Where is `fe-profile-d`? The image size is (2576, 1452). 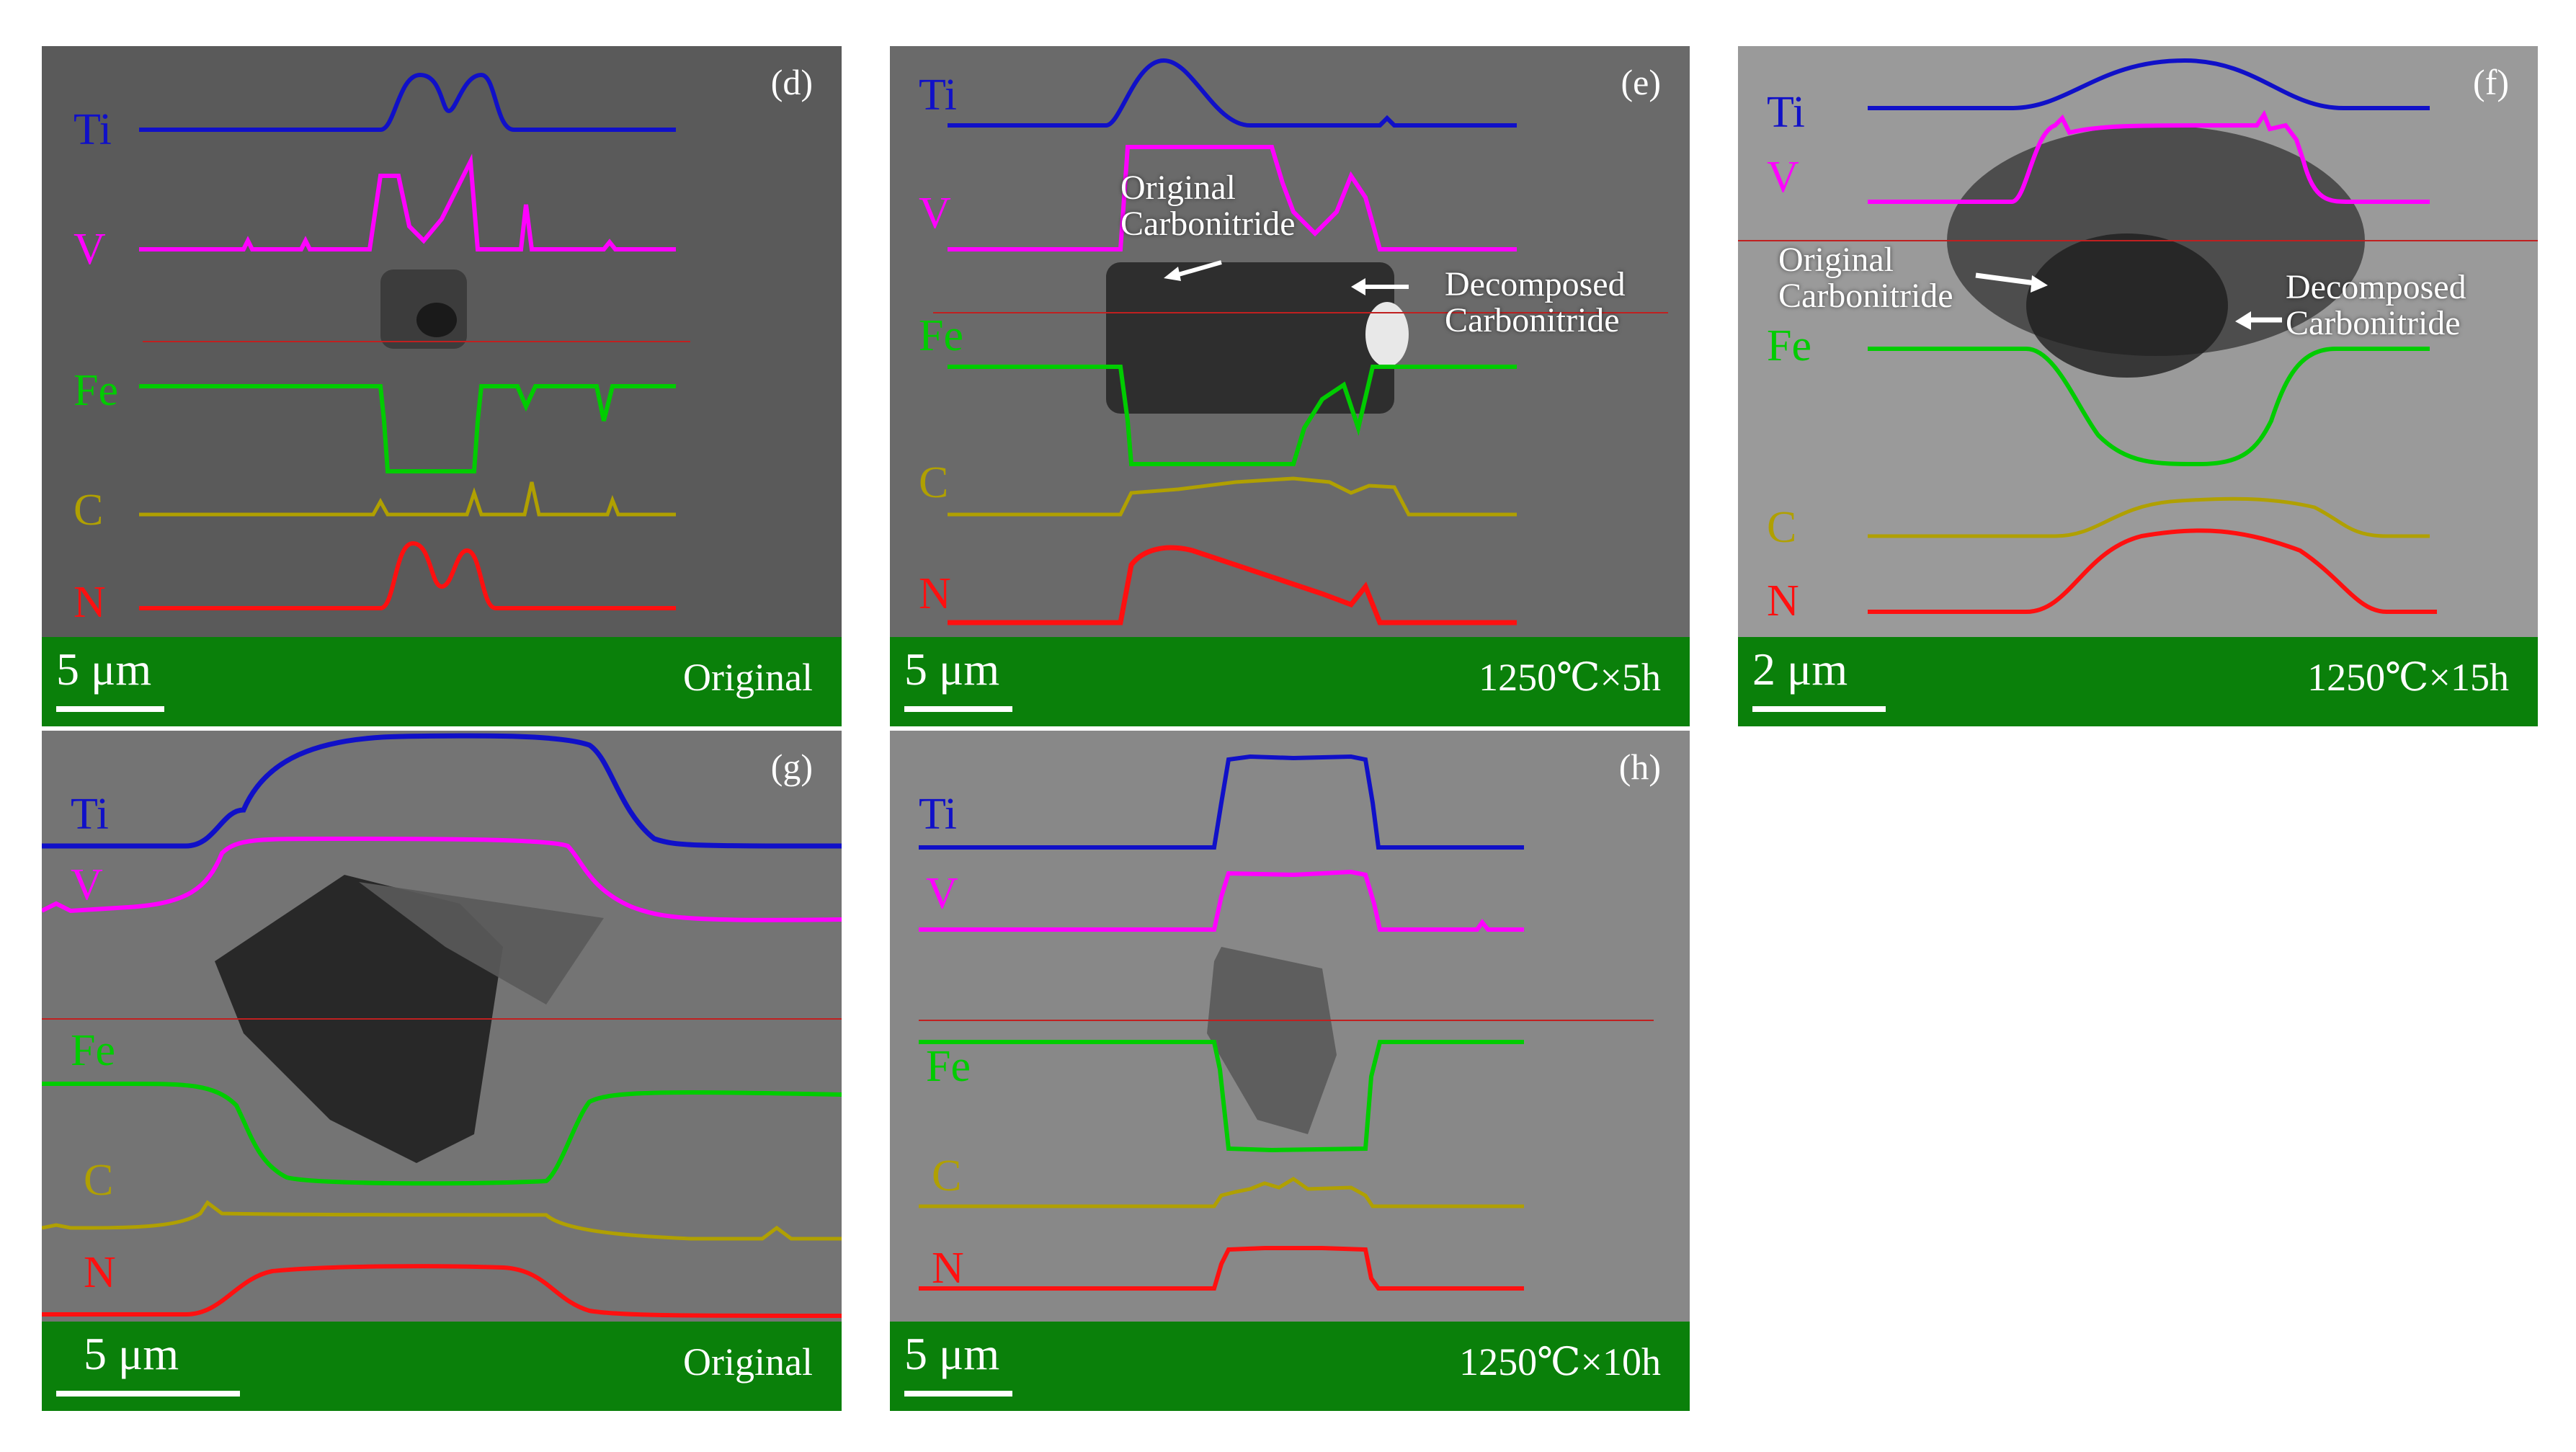 fe-profile-d is located at coordinates (407, 428).